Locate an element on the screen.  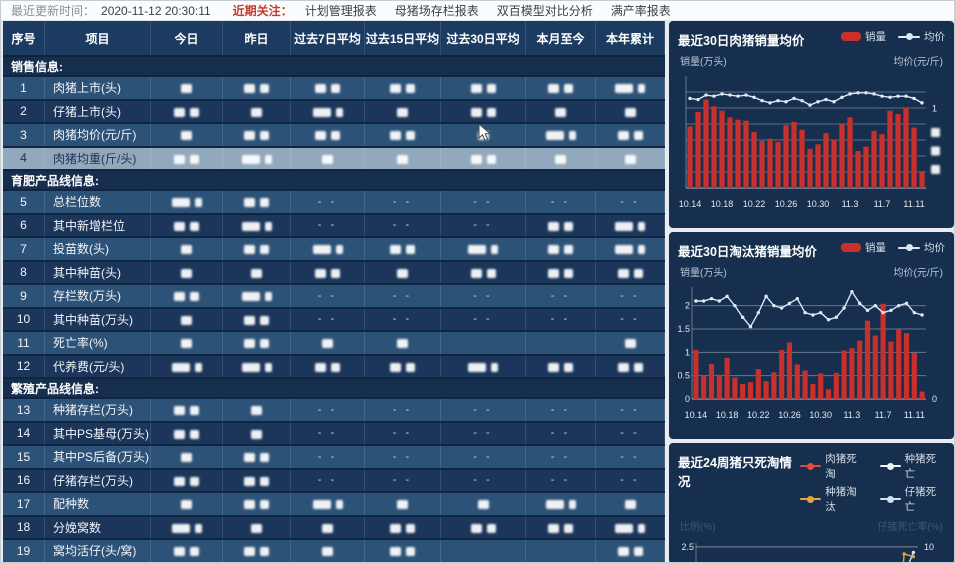
table-row: 17 配种数 is located at coordinates (334, 505).